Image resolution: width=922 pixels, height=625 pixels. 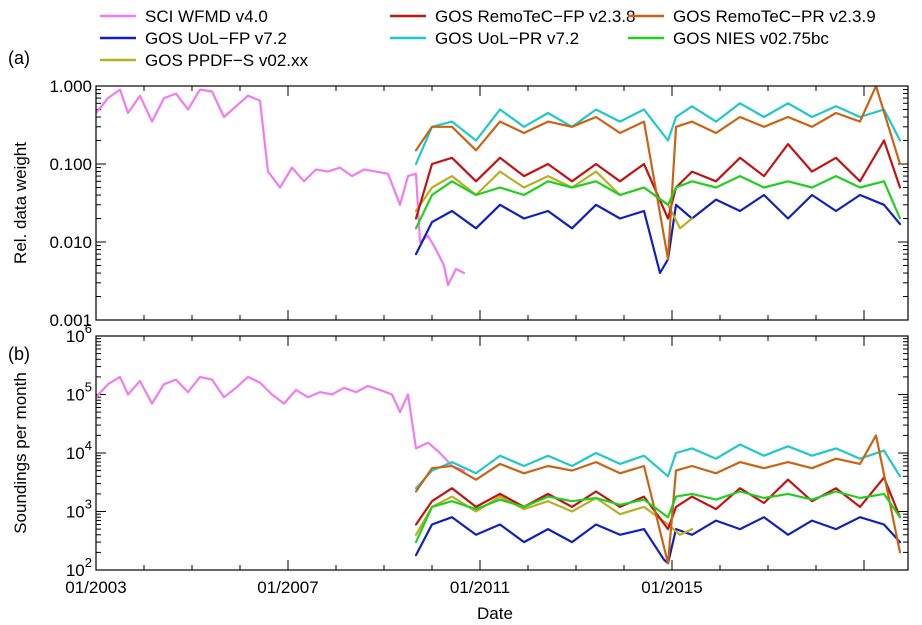 What do you see at coordinates (554, 515) in the screenshot?
I see `series-line-gos-ppdf-s-v02-xx` at bounding box center [554, 515].